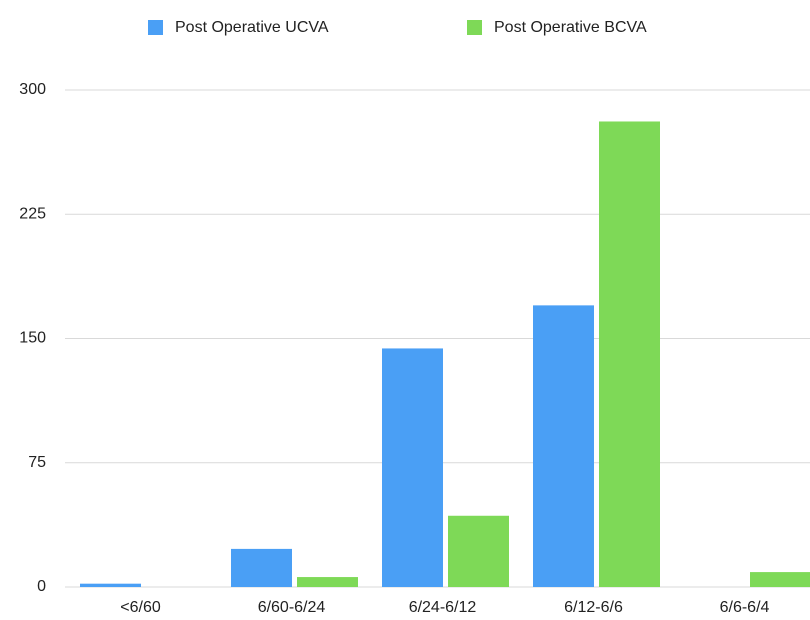 Image resolution: width=810 pixels, height=620 pixels. Describe the element at coordinates (37, 462) in the screenshot. I see `y-tick-label: 75` at that location.